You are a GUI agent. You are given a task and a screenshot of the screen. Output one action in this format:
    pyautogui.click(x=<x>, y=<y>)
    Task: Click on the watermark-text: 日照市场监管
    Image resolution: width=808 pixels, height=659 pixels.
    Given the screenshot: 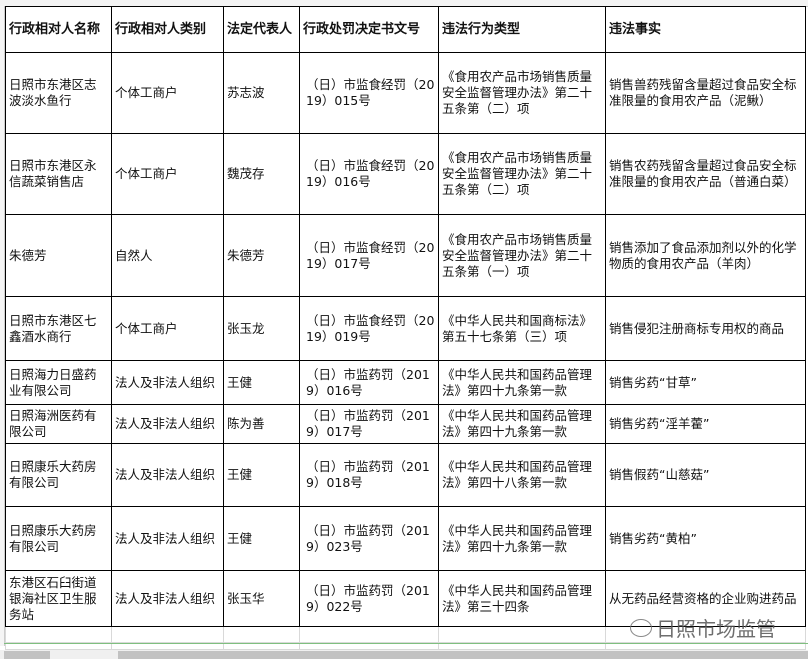 What is the action you would take?
    pyautogui.click(x=716, y=629)
    